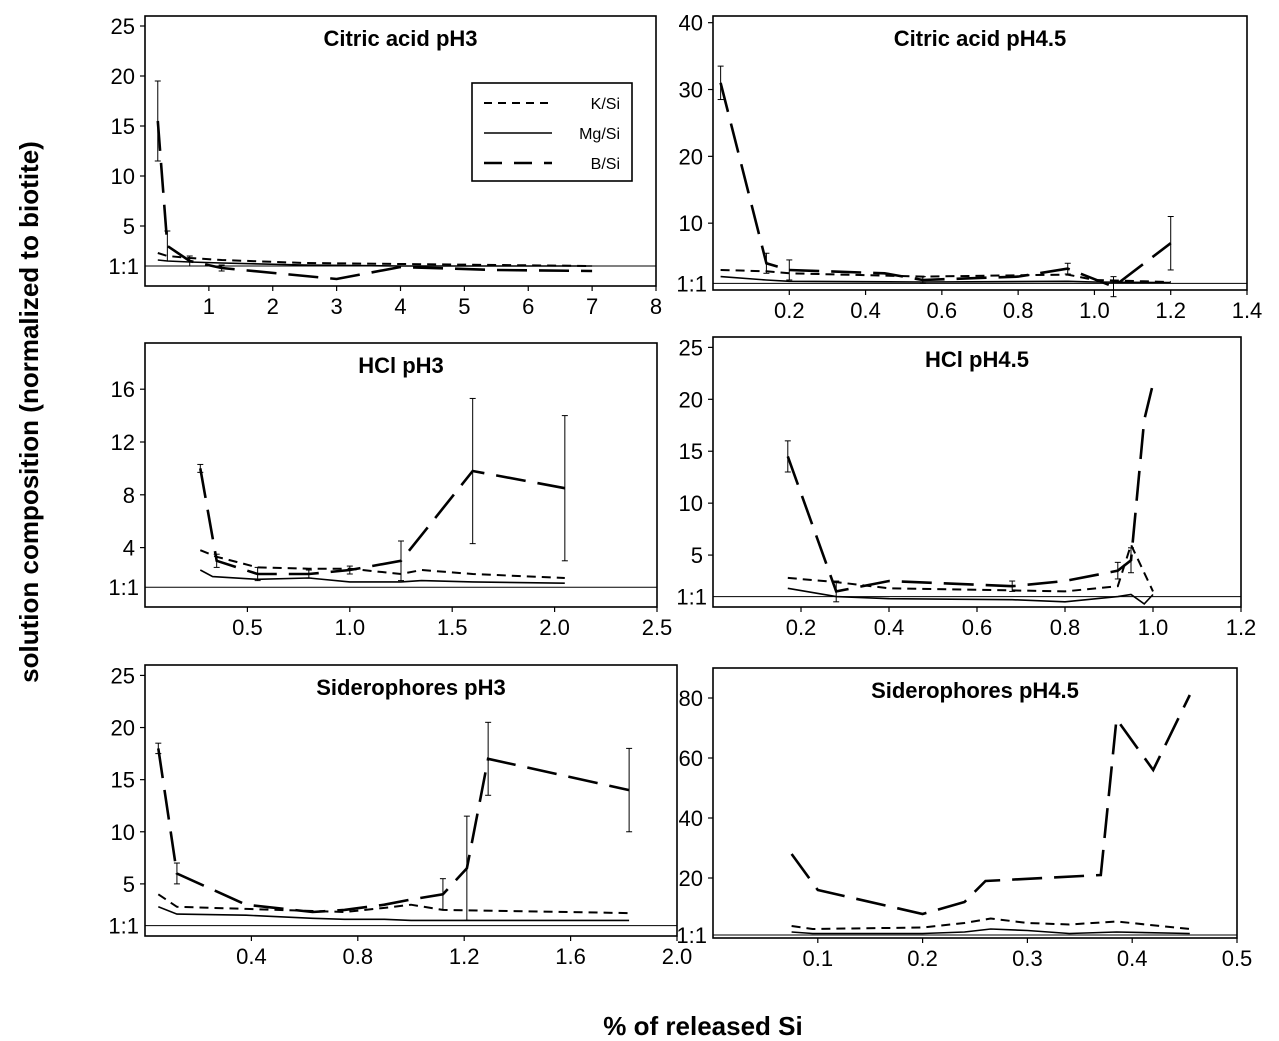  Describe the element at coordinates (691, 818) in the screenshot. I see `y-tick-label: 40` at that location.